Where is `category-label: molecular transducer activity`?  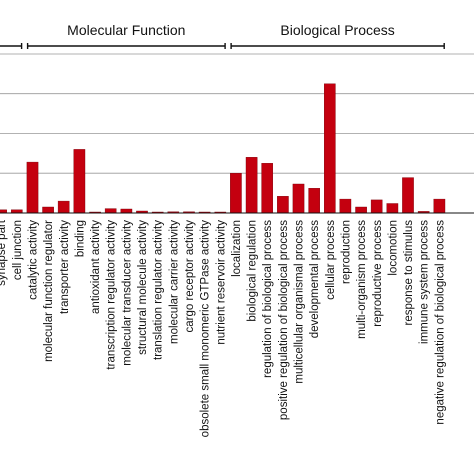 category-label: molecular transducer activity is located at coordinates (127, 293).